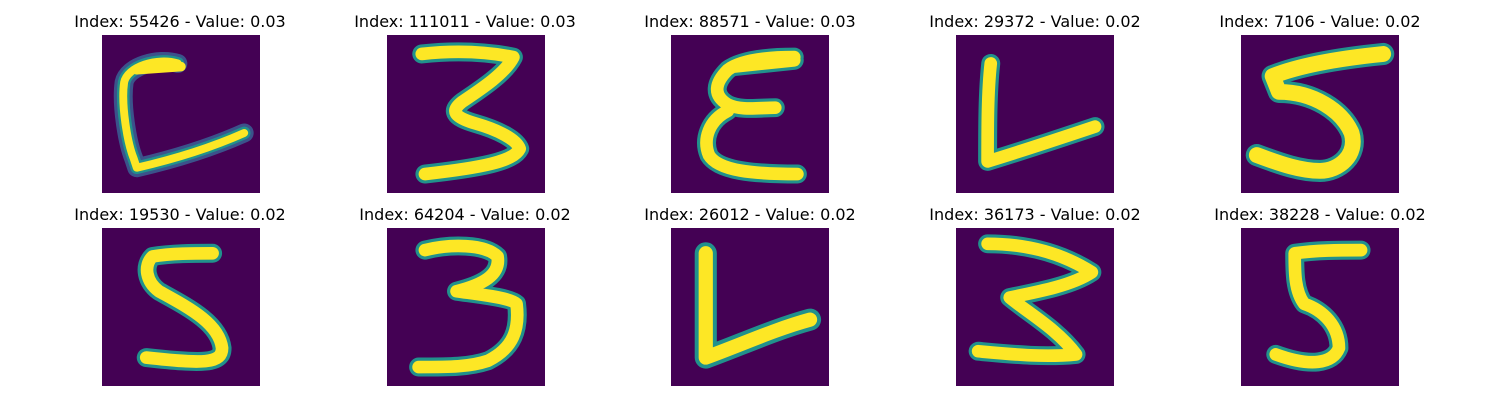 The width and height of the screenshot is (1500, 400). I want to click on panel-title: Index: 55426 - Value: 0.03, so click(180, 21).